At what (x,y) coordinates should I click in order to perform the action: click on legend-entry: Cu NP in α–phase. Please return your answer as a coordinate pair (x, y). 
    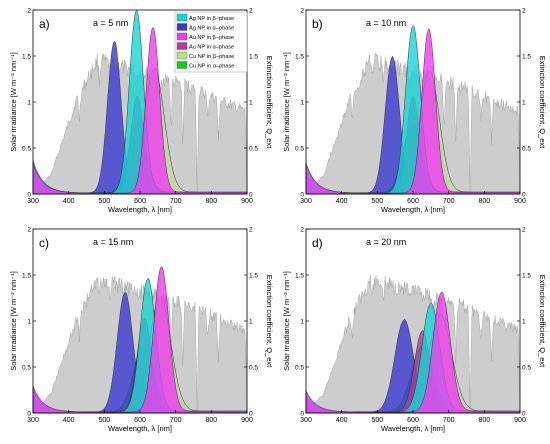
    Looking at the image, I should click on (211, 67).